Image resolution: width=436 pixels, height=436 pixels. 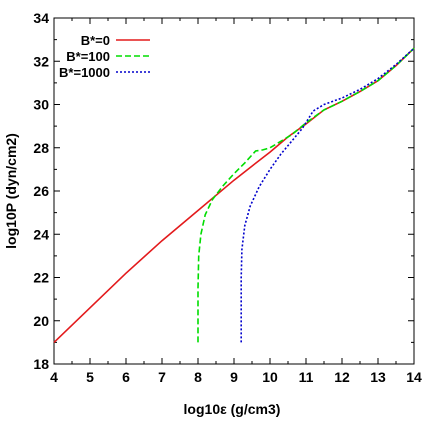 What do you see at coordinates (41, 18) in the screenshot?
I see `y-tick-label: 34` at bounding box center [41, 18].